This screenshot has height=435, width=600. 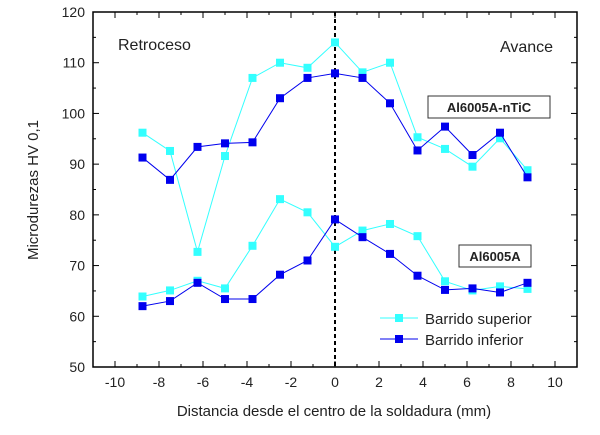 I want to click on x-tick-label: 2, so click(x=379, y=382).